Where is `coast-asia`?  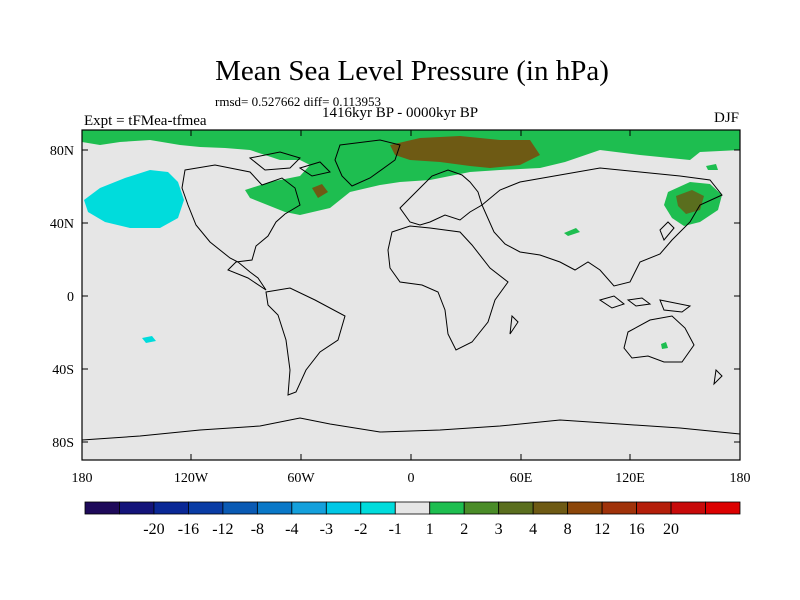 coast-asia is located at coordinates (602, 227).